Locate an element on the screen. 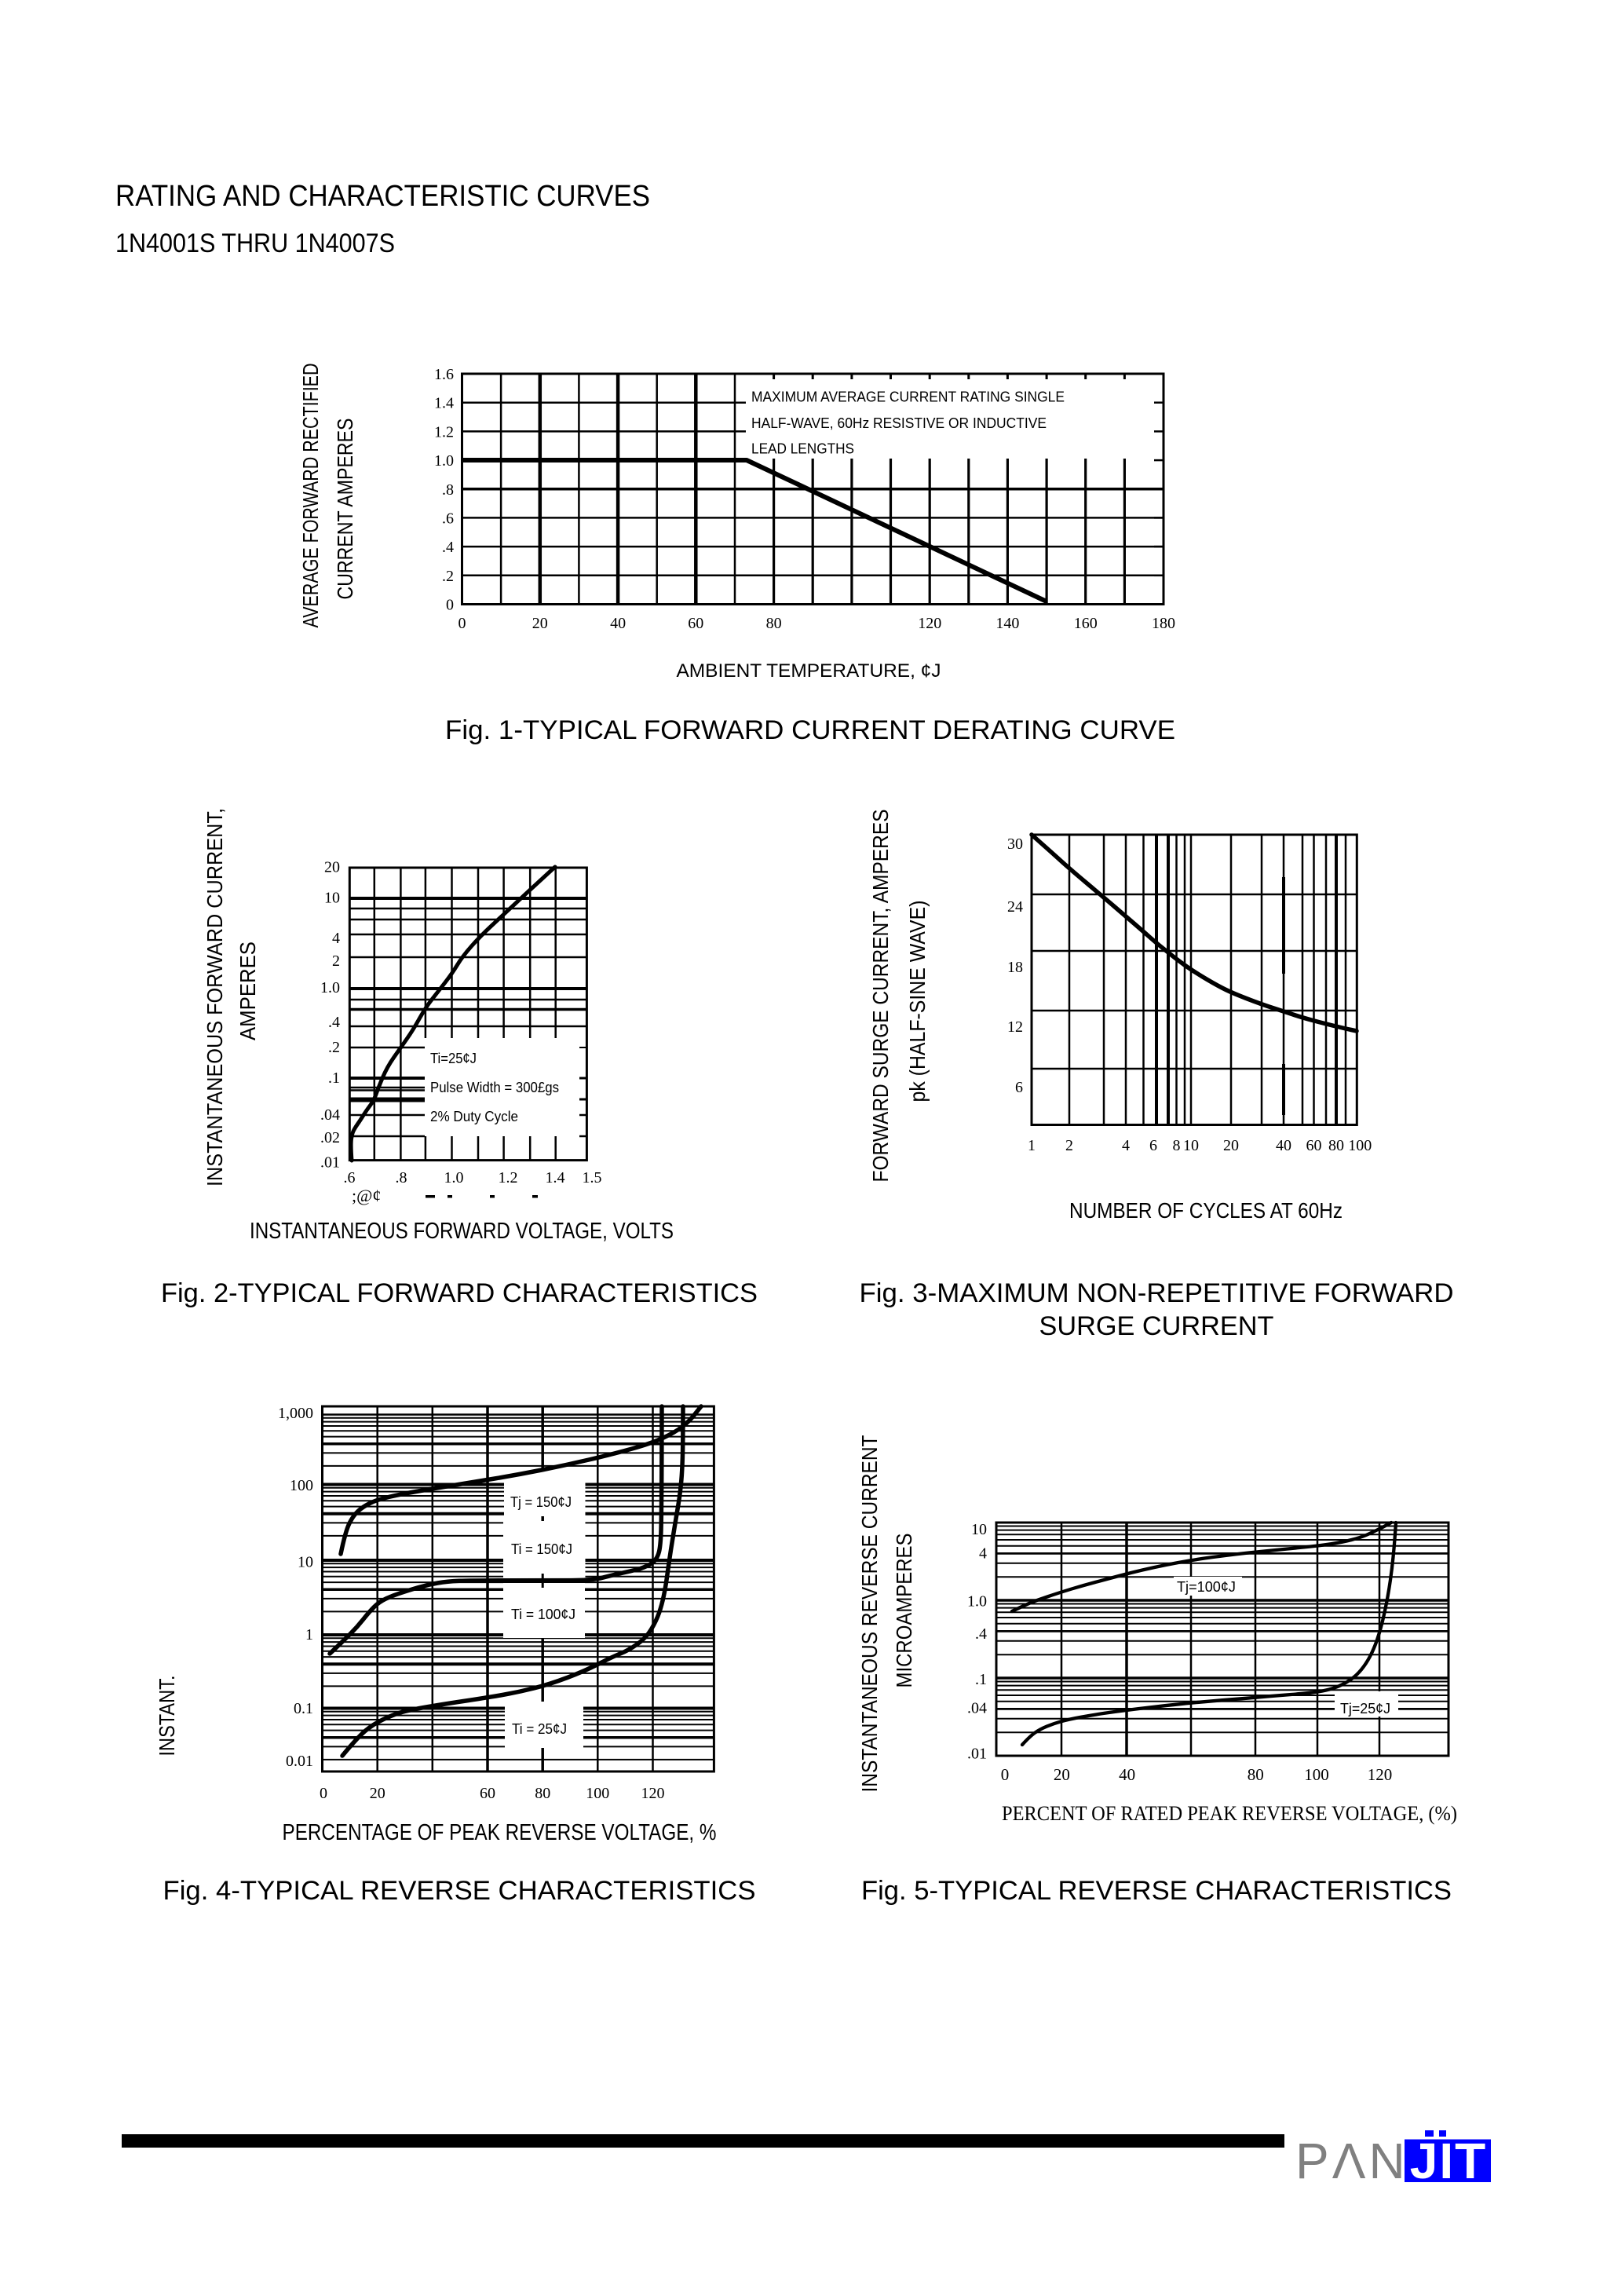 The height and width of the screenshot is (2296, 1622). svg-text: 1.5 is located at coordinates (592, 1177).